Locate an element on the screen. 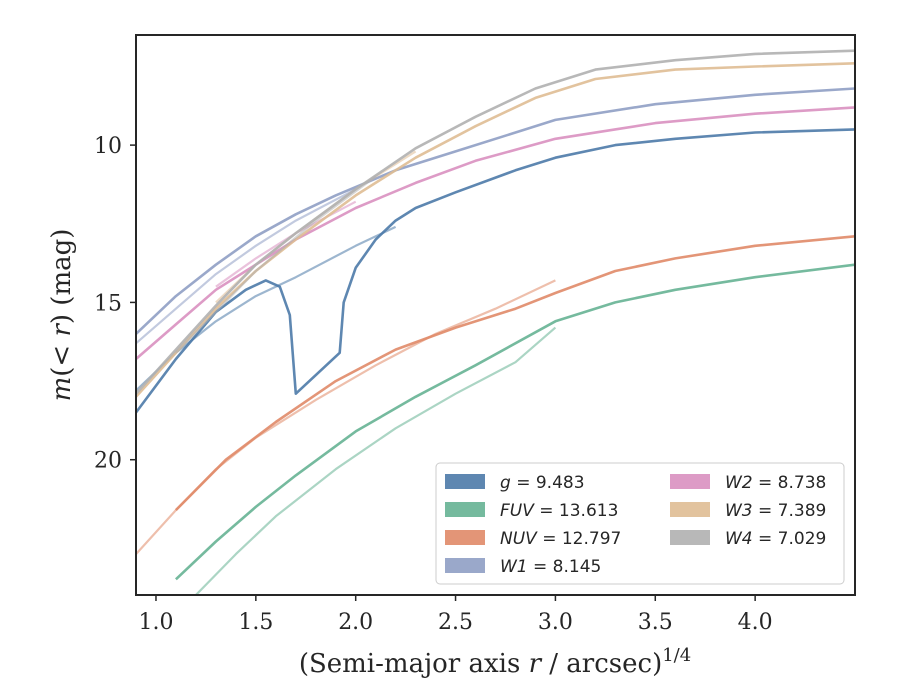 The height and width of the screenshot is (700, 900). legend-label: W3 = 7.389 is located at coordinates (775, 511).